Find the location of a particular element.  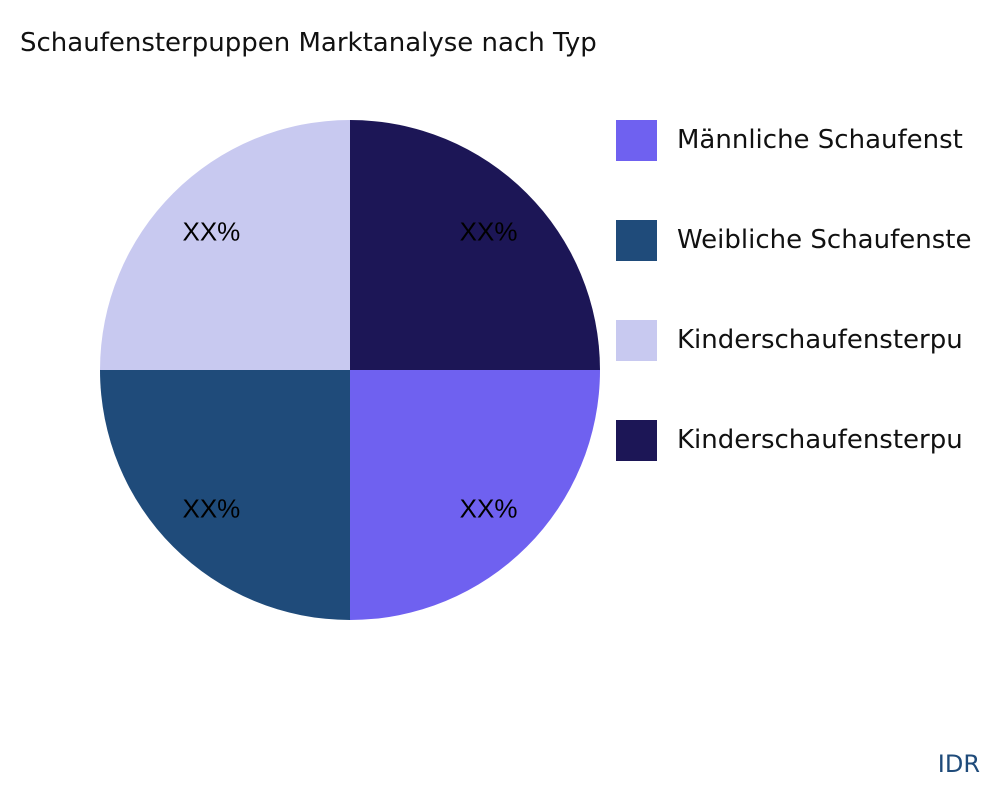

slice-label-3: XX% is located at coordinates (489, 231).